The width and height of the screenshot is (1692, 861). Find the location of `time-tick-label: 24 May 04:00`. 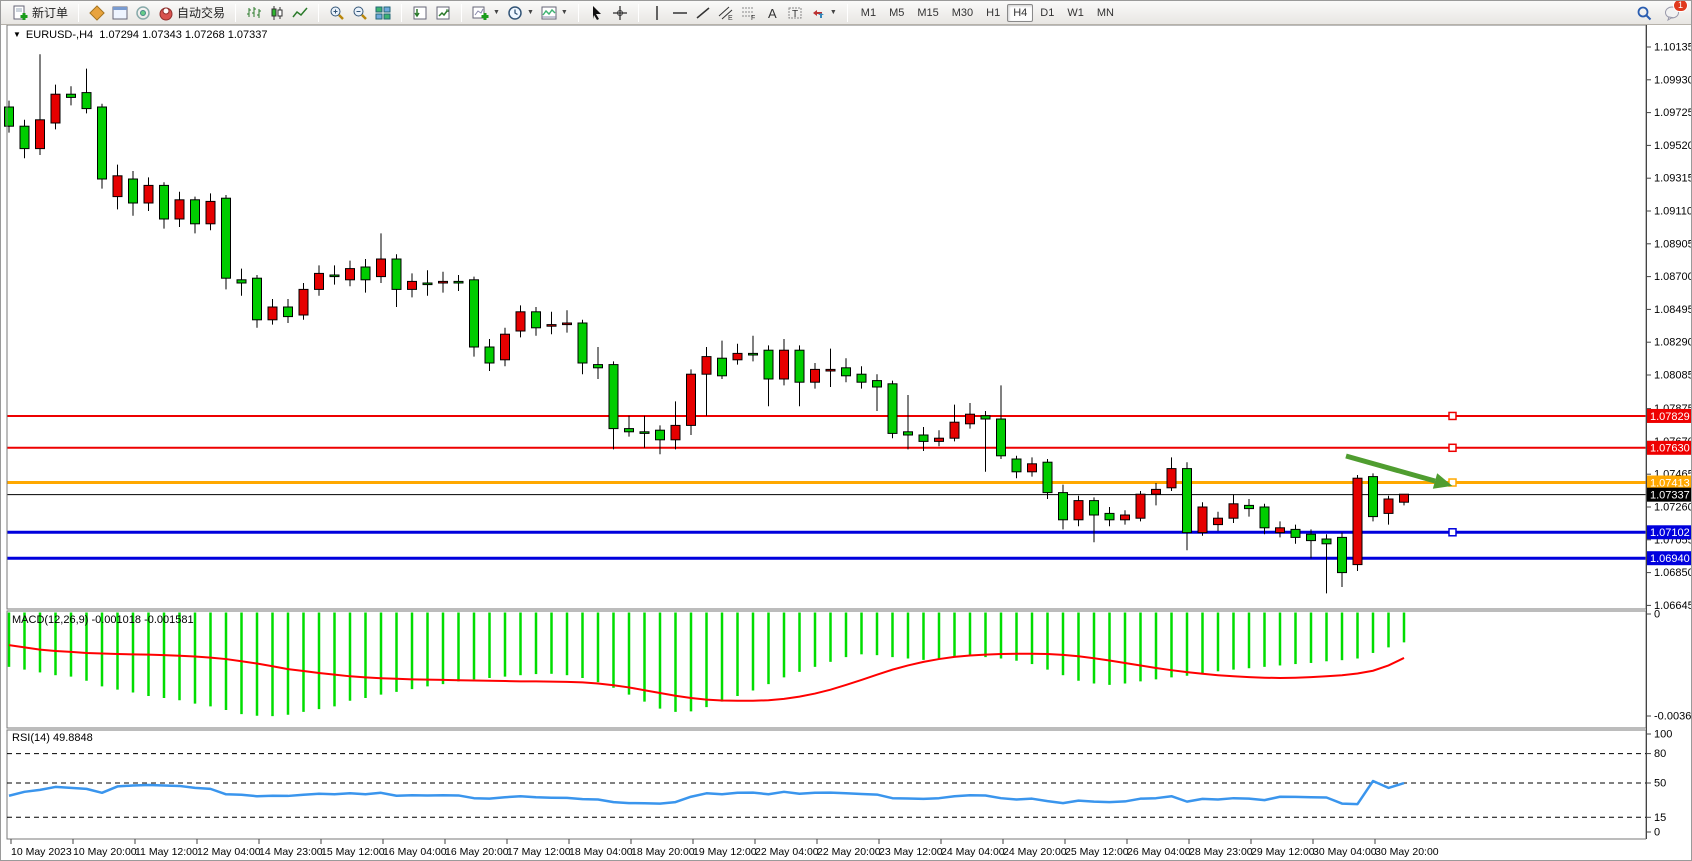

time-tick-label: 24 May 04:00 is located at coordinates (973, 852).